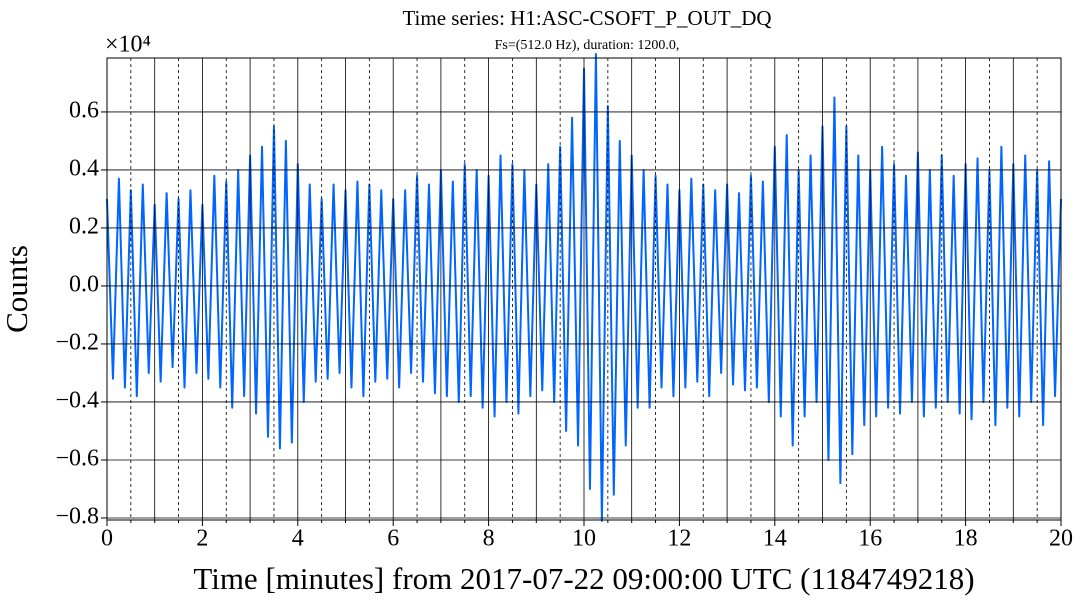 The width and height of the screenshot is (1083, 605). Describe the element at coordinates (77, 342) in the screenshot. I see `y-tick-label: −0.2` at that location.